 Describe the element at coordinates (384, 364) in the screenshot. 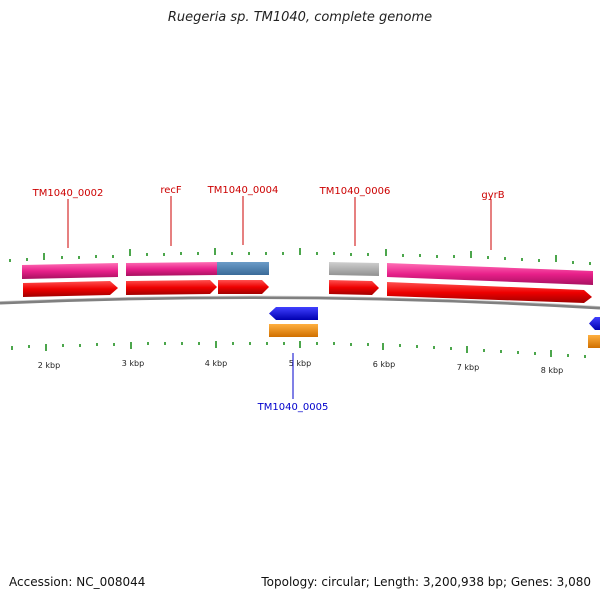

I see `tick-label: 6 kbp` at that location.